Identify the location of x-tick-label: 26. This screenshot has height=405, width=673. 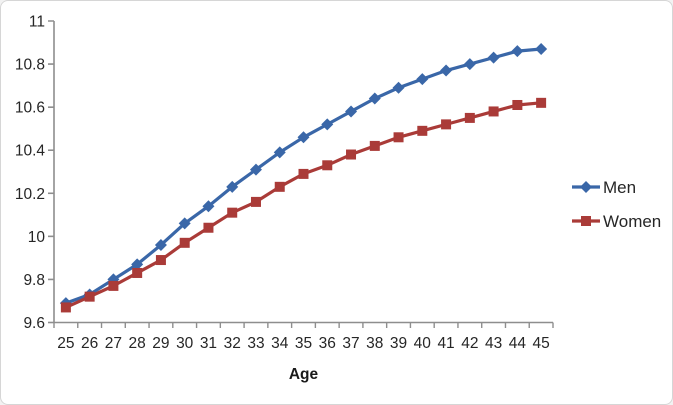
(89, 343).